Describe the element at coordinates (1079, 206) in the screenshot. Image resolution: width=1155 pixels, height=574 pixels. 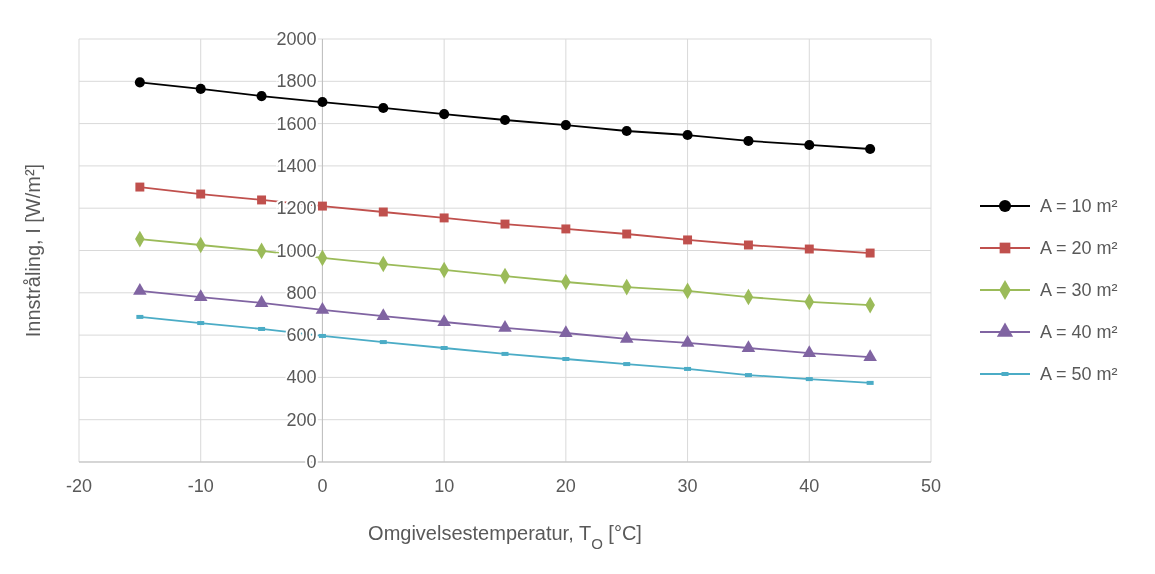
I see `legend-label: A = 10 m²` at that location.